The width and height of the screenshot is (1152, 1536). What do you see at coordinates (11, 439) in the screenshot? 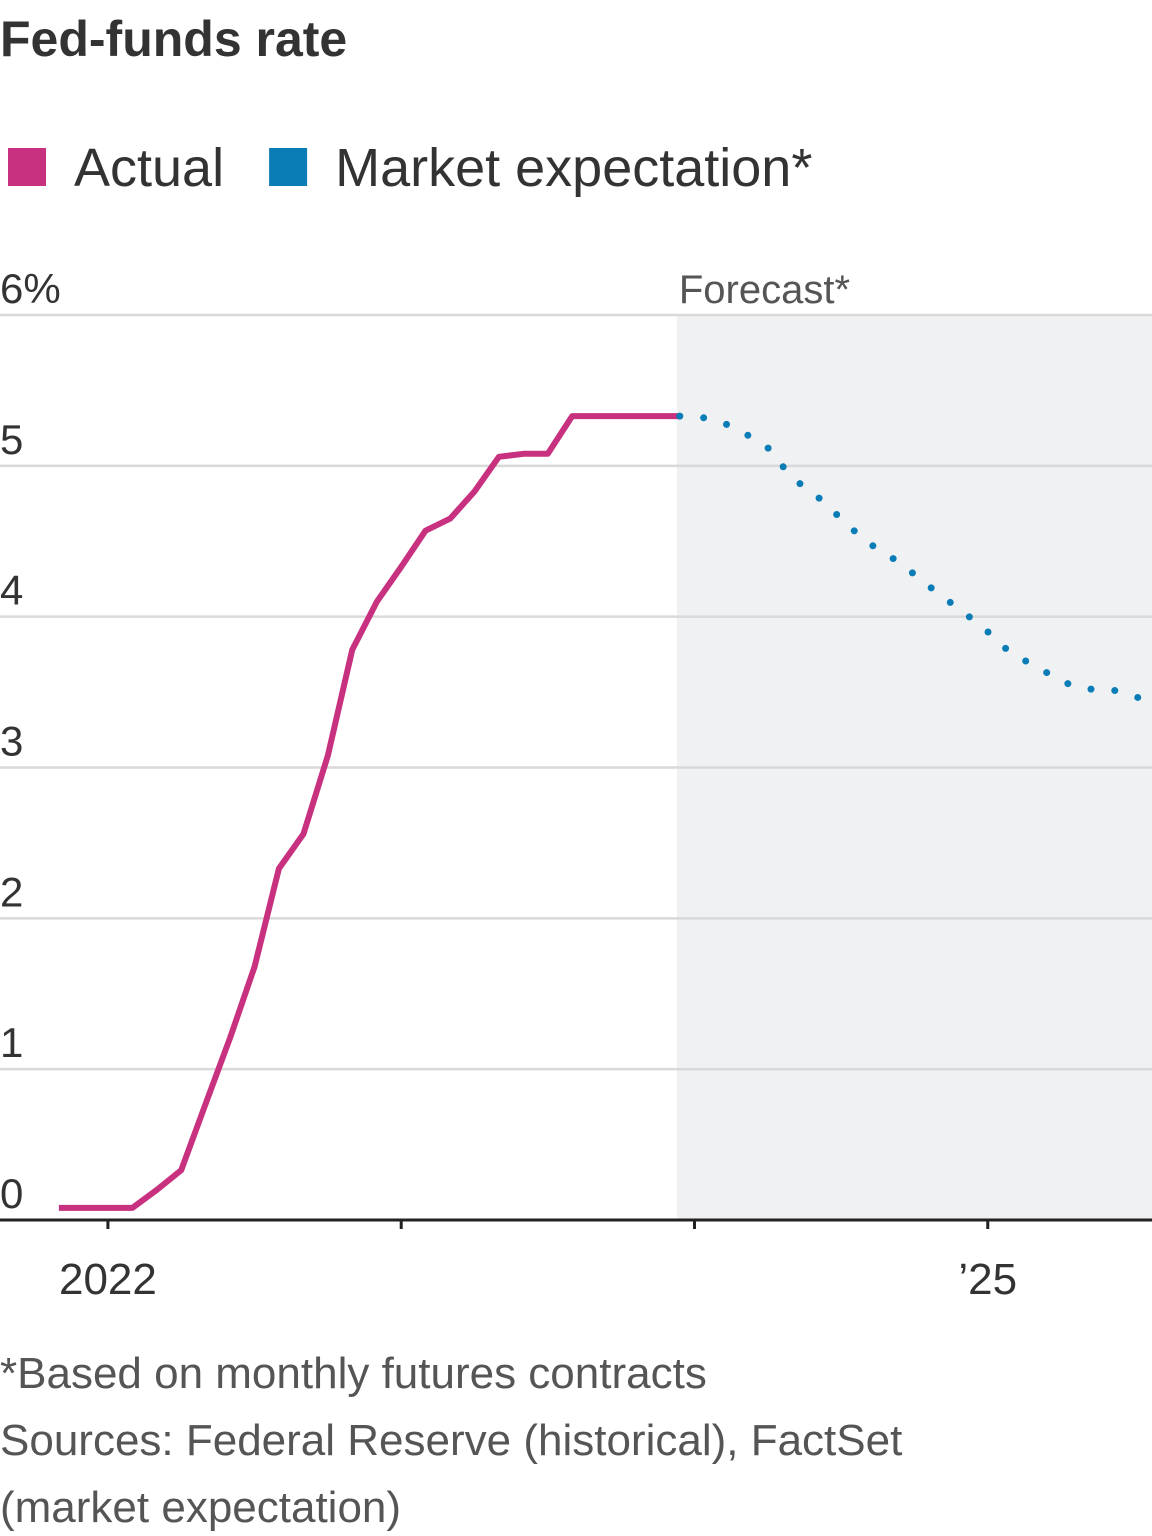
I see `y-tick-label: 5` at bounding box center [11, 439].